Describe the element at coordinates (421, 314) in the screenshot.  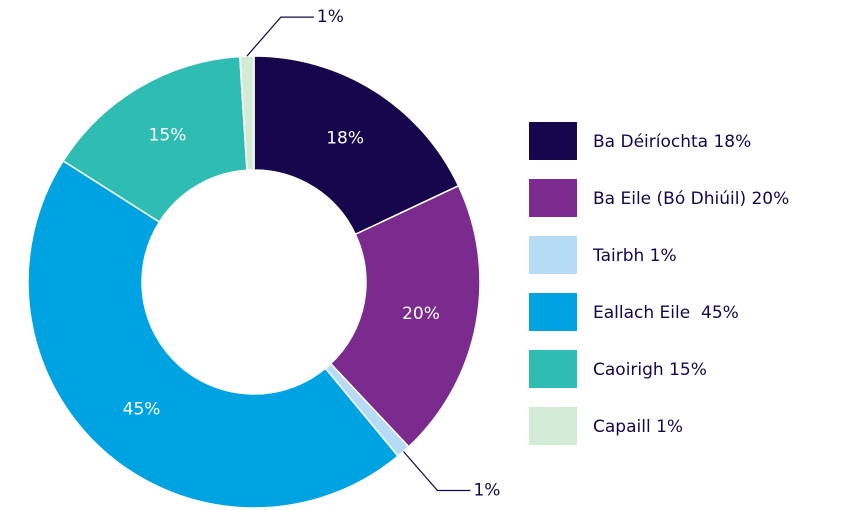
I see `slice-label: 20%` at that location.